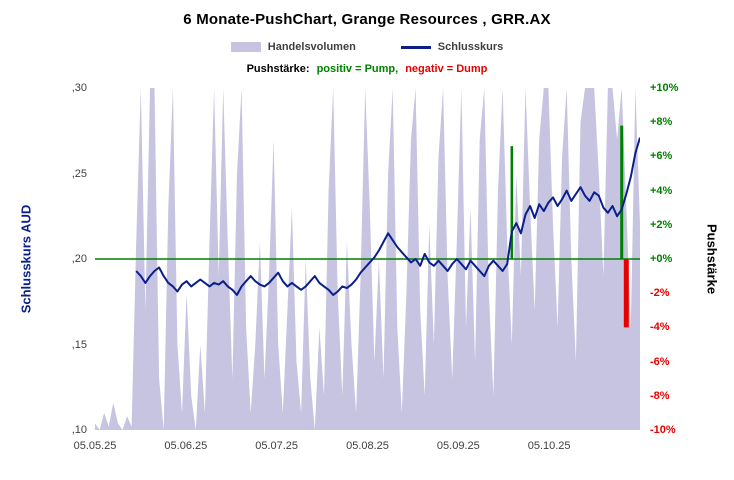 The image size is (734, 480). What do you see at coordinates (446, 69) in the screenshot?
I see `push-legend-negative: negativ = Dump` at bounding box center [446, 69].